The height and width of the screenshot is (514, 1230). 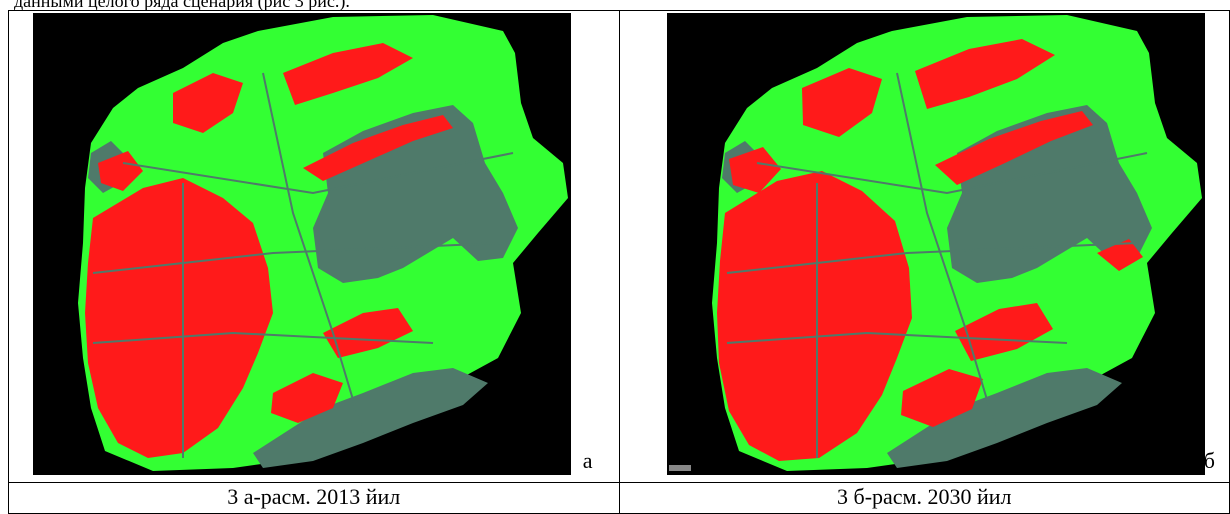 I want to click on urban-southeast-b, so click(x=1003, y=332).